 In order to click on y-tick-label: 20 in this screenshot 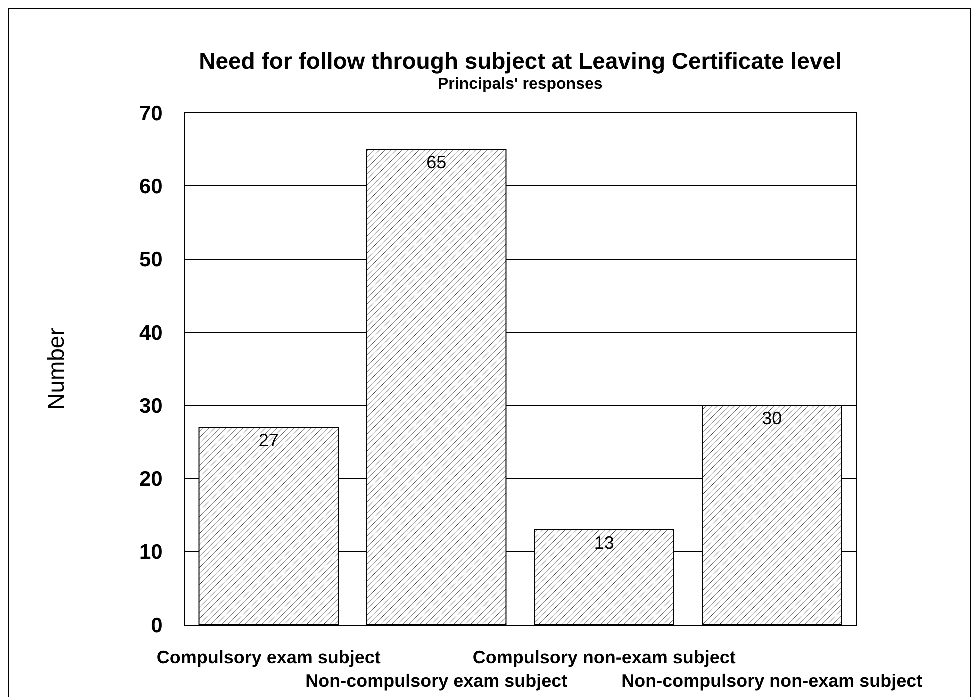, I will do `click(151, 480)`.